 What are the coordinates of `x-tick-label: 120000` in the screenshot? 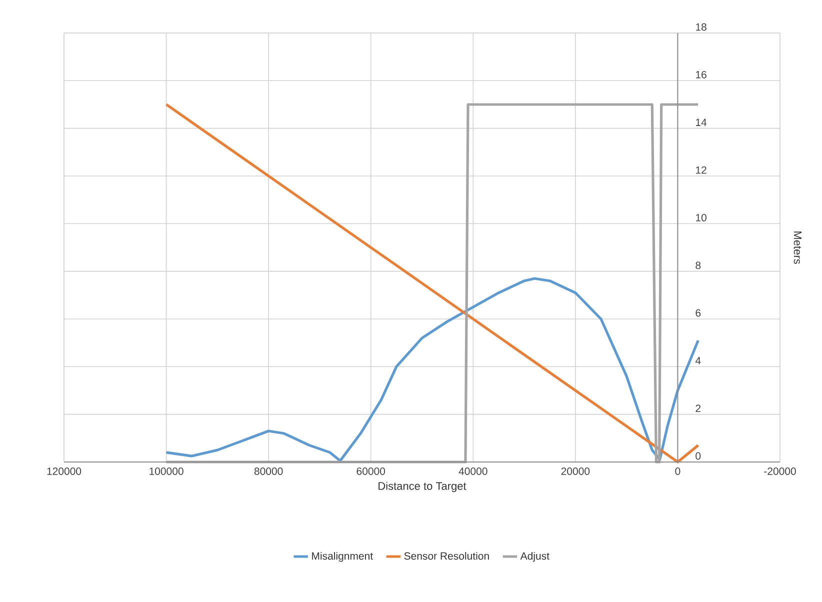 It's located at (64, 471).